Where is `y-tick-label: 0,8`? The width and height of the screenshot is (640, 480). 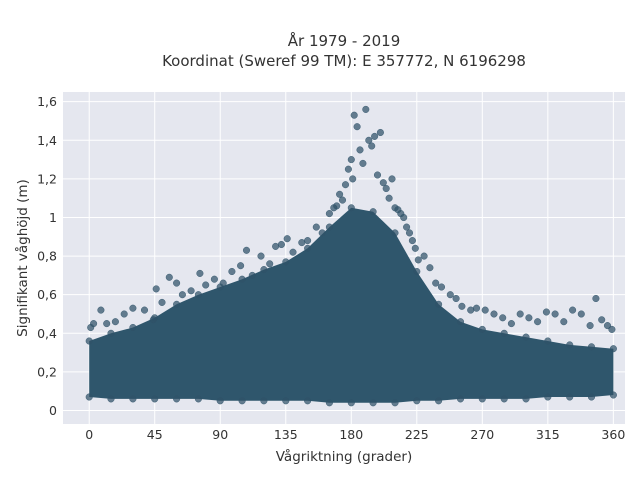 y-tick-label: 0,8 is located at coordinates (47, 256).